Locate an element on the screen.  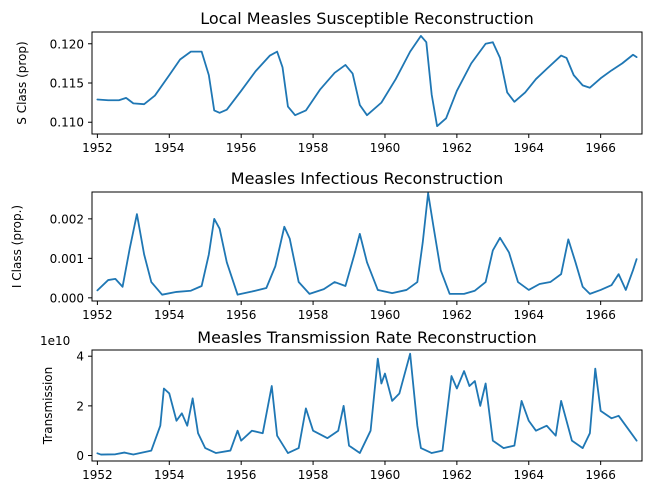
y-axis-label: Transmission is located at coordinates (48, 406).